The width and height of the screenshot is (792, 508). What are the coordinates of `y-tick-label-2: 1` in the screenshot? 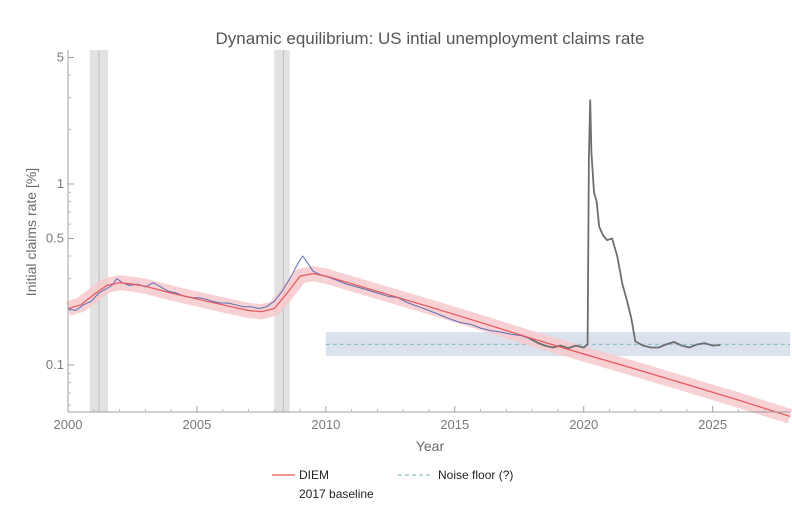 It's located at (60, 183).